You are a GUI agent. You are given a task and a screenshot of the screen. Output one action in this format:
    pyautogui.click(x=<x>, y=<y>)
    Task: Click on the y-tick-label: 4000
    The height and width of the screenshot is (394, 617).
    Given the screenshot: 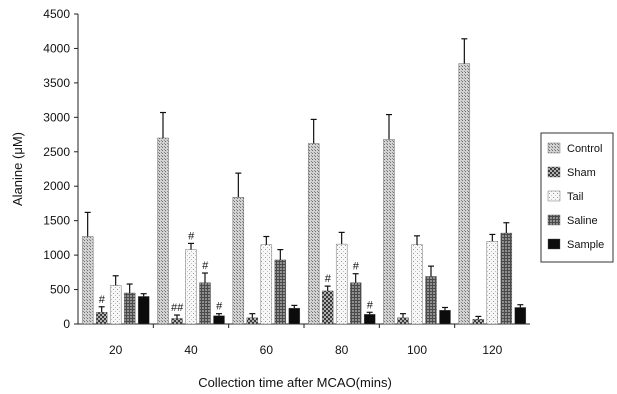 What is the action you would take?
    pyautogui.click(x=56, y=48)
    